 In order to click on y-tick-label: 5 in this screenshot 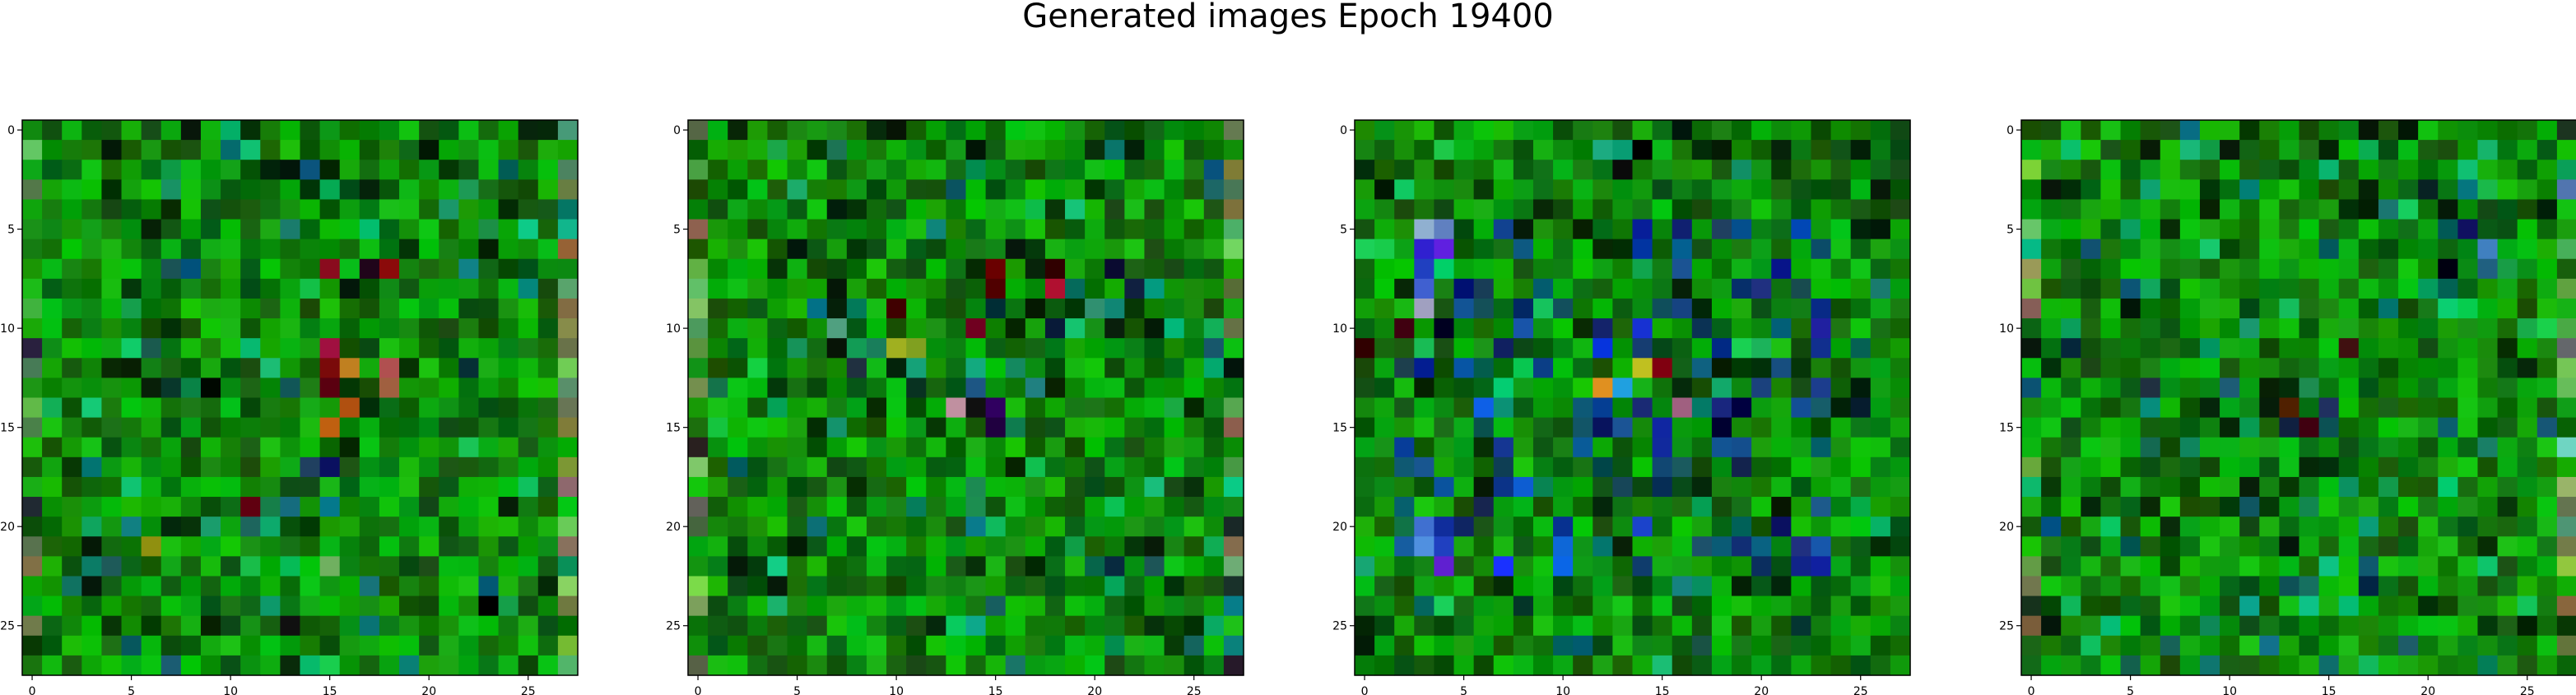, I will do `click(11, 230)`.